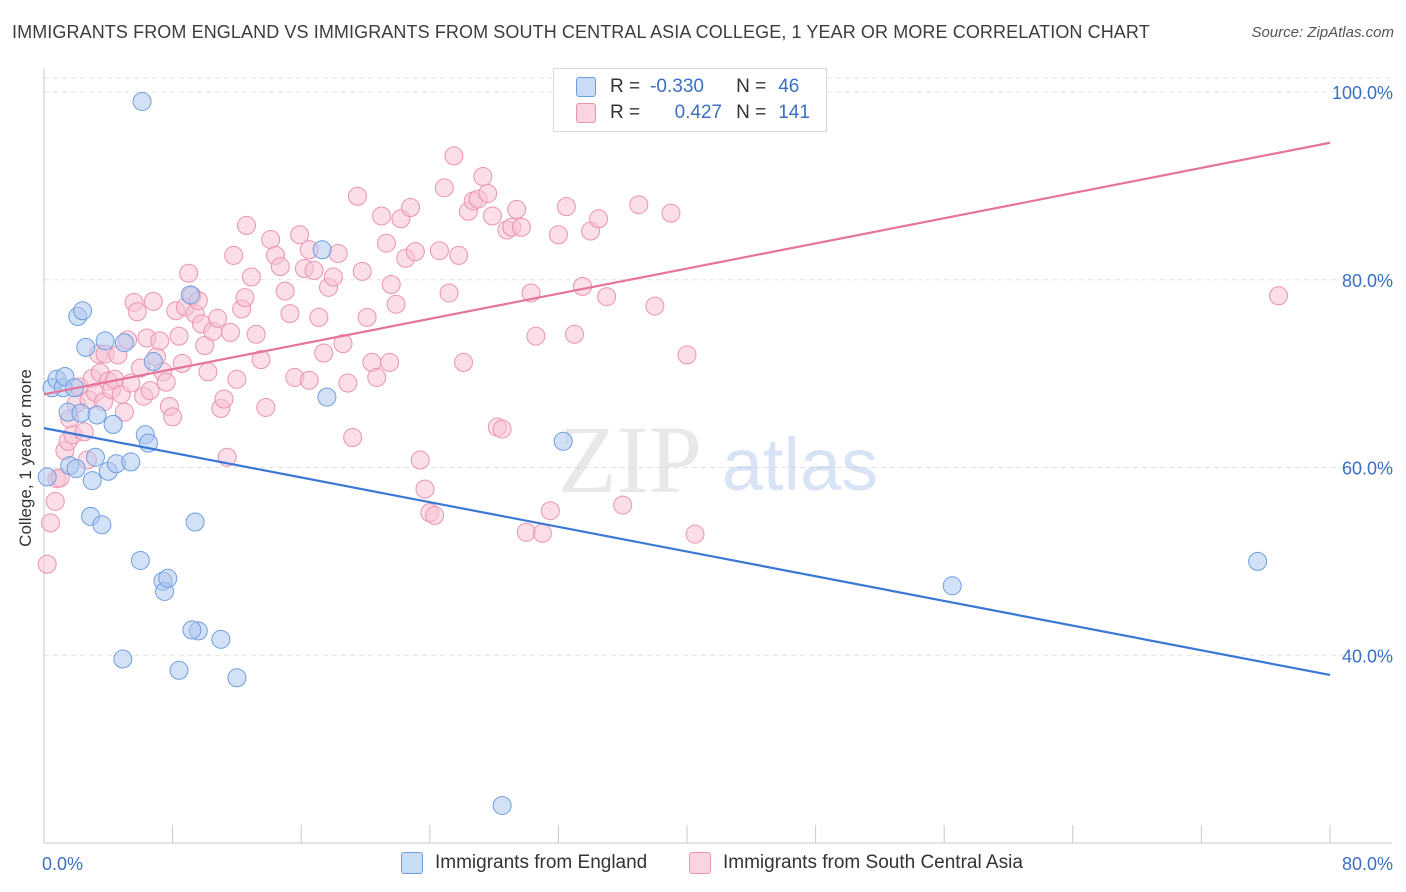  What do you see at coordinates (700, 863) in the screenshot?
I see `south-central-asia-legend-swatch` at bounding box center [700, 863].